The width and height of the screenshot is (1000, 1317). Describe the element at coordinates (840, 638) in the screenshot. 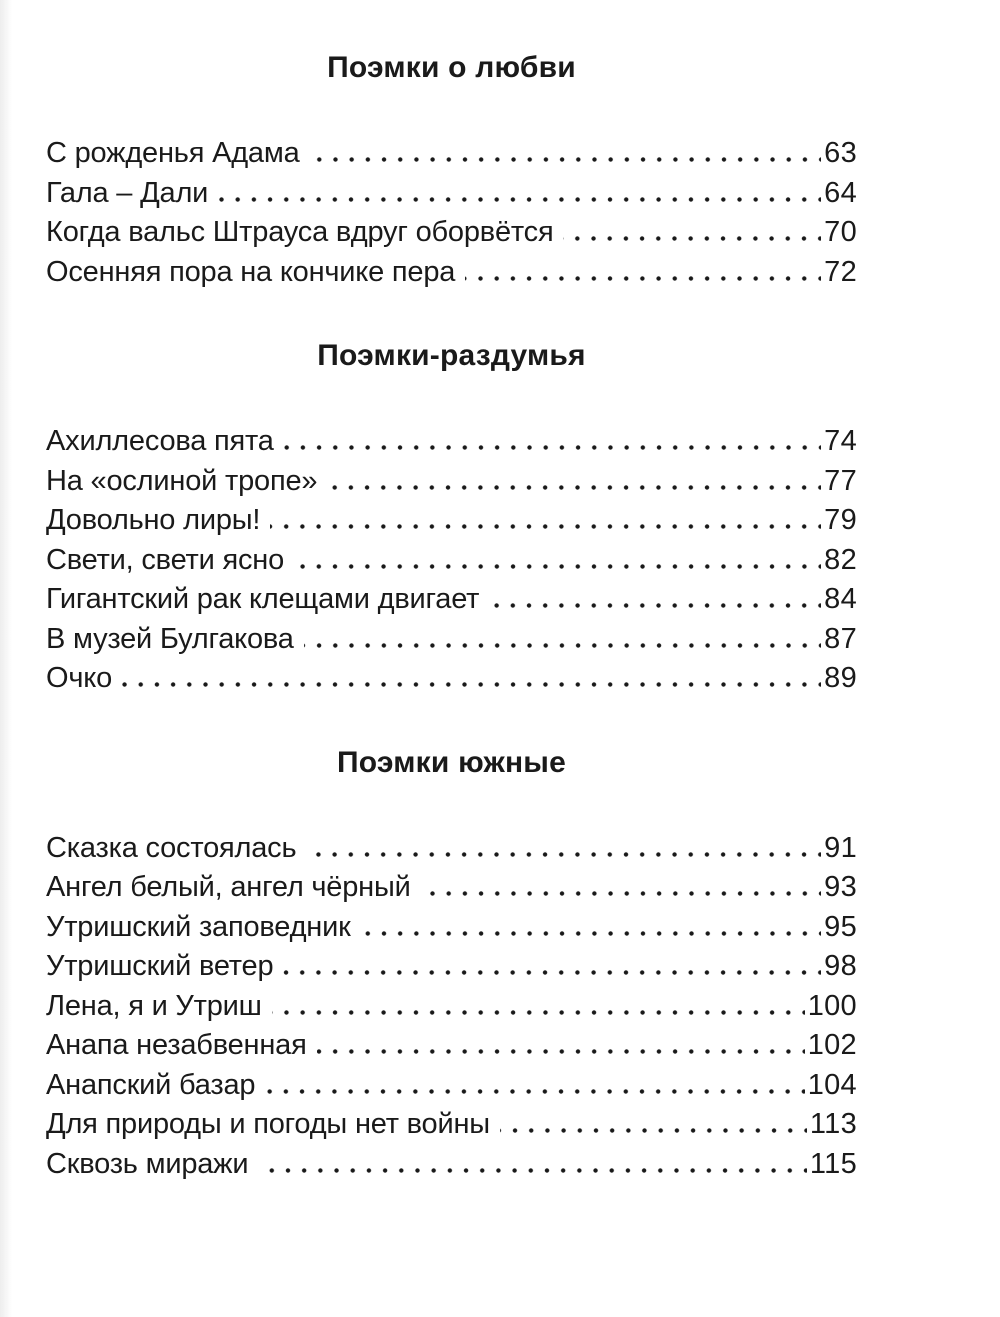

I see `toc-entry-page-number: 87` at that location.